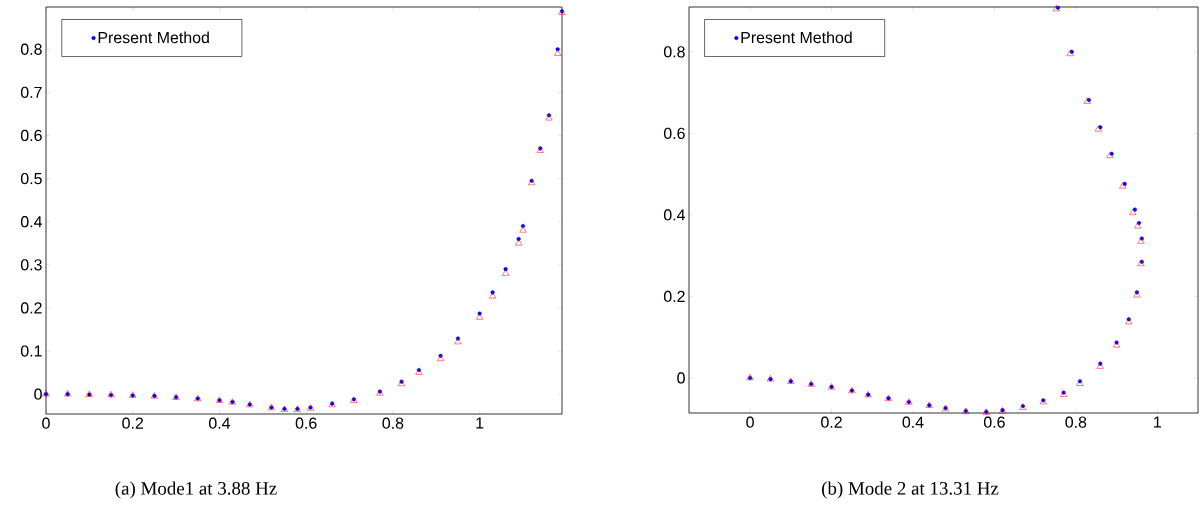  Describe the element at coordinates (31, 178) in the screenshot. I see `y-tick-label: 0.5` at that location.